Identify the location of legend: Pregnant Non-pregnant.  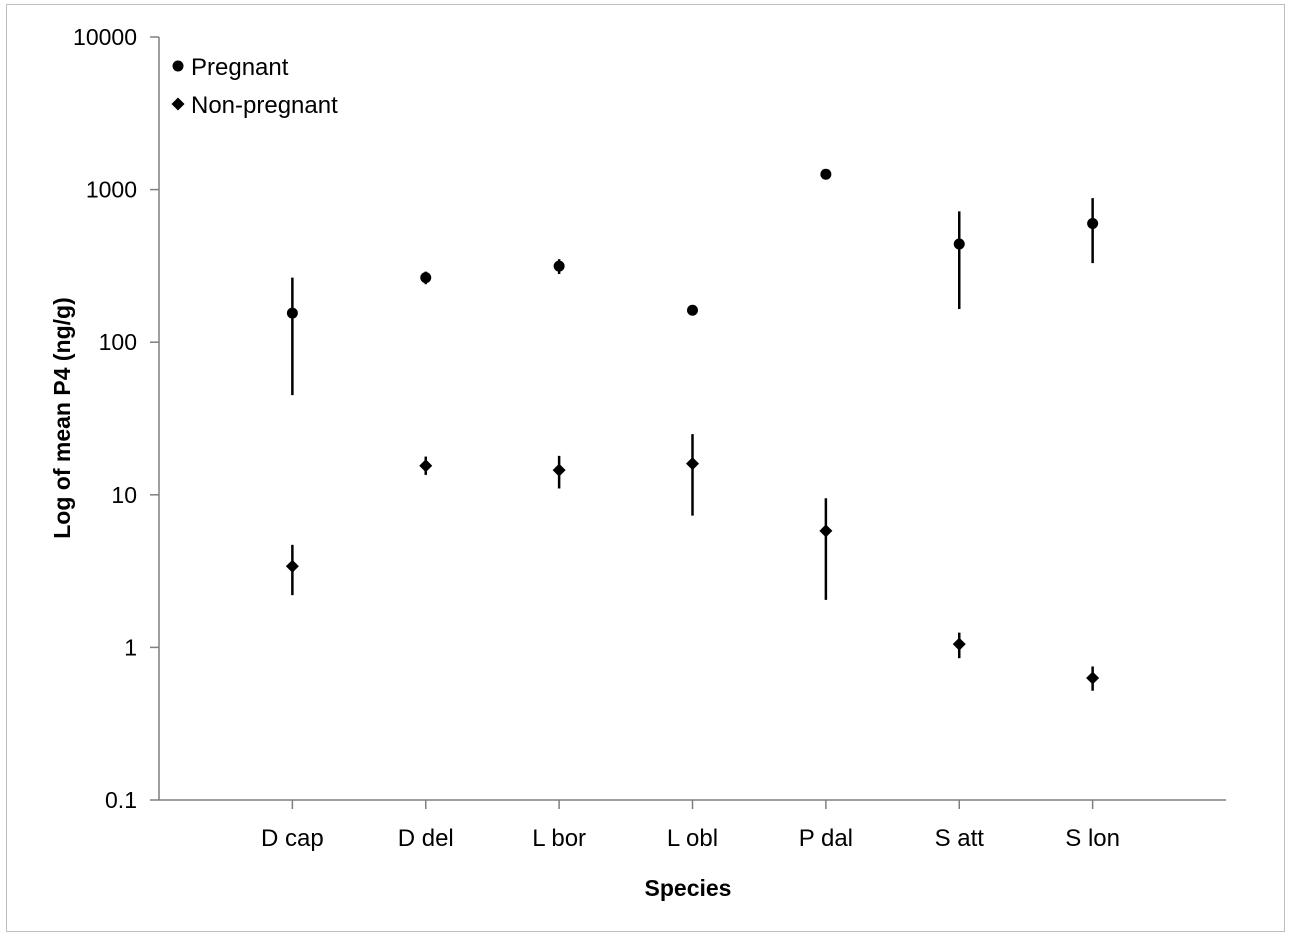
(254, 86).